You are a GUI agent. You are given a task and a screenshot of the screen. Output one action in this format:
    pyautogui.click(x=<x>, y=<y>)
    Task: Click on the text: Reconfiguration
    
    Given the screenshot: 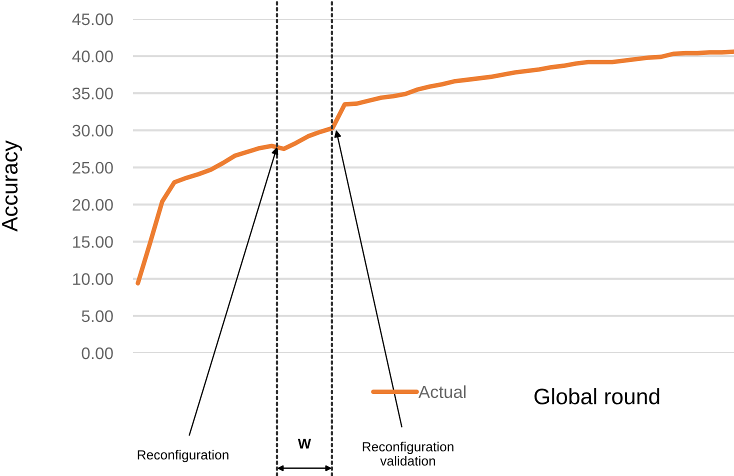 What is the action you would take?
    pyautogui.click(x=183, y=456)
    